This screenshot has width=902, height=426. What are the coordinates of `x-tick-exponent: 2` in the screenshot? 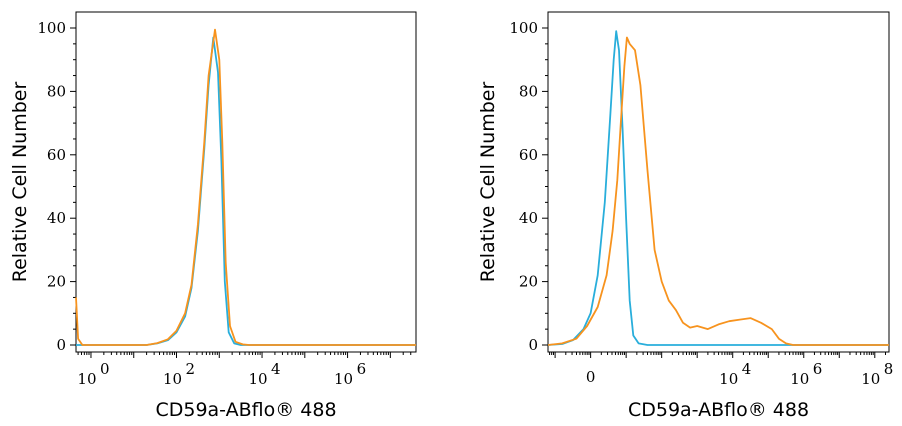 It's located at (191, 369).